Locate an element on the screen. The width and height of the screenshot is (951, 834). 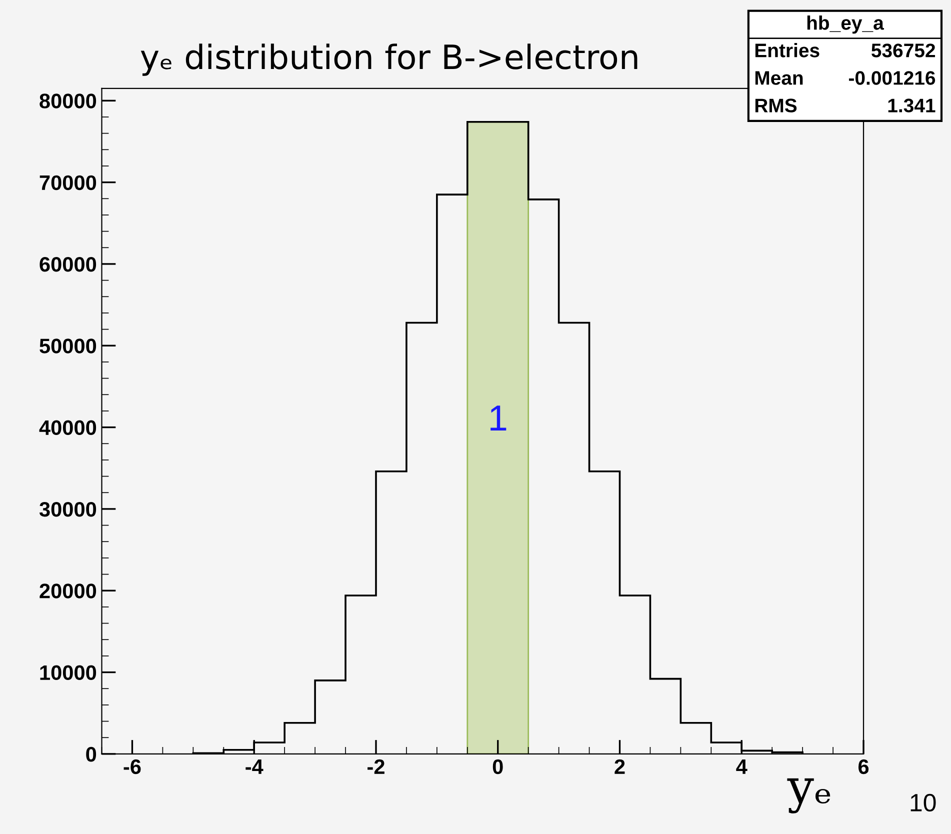
x-axis-title: yₑ is located at coordinates (808, 796).